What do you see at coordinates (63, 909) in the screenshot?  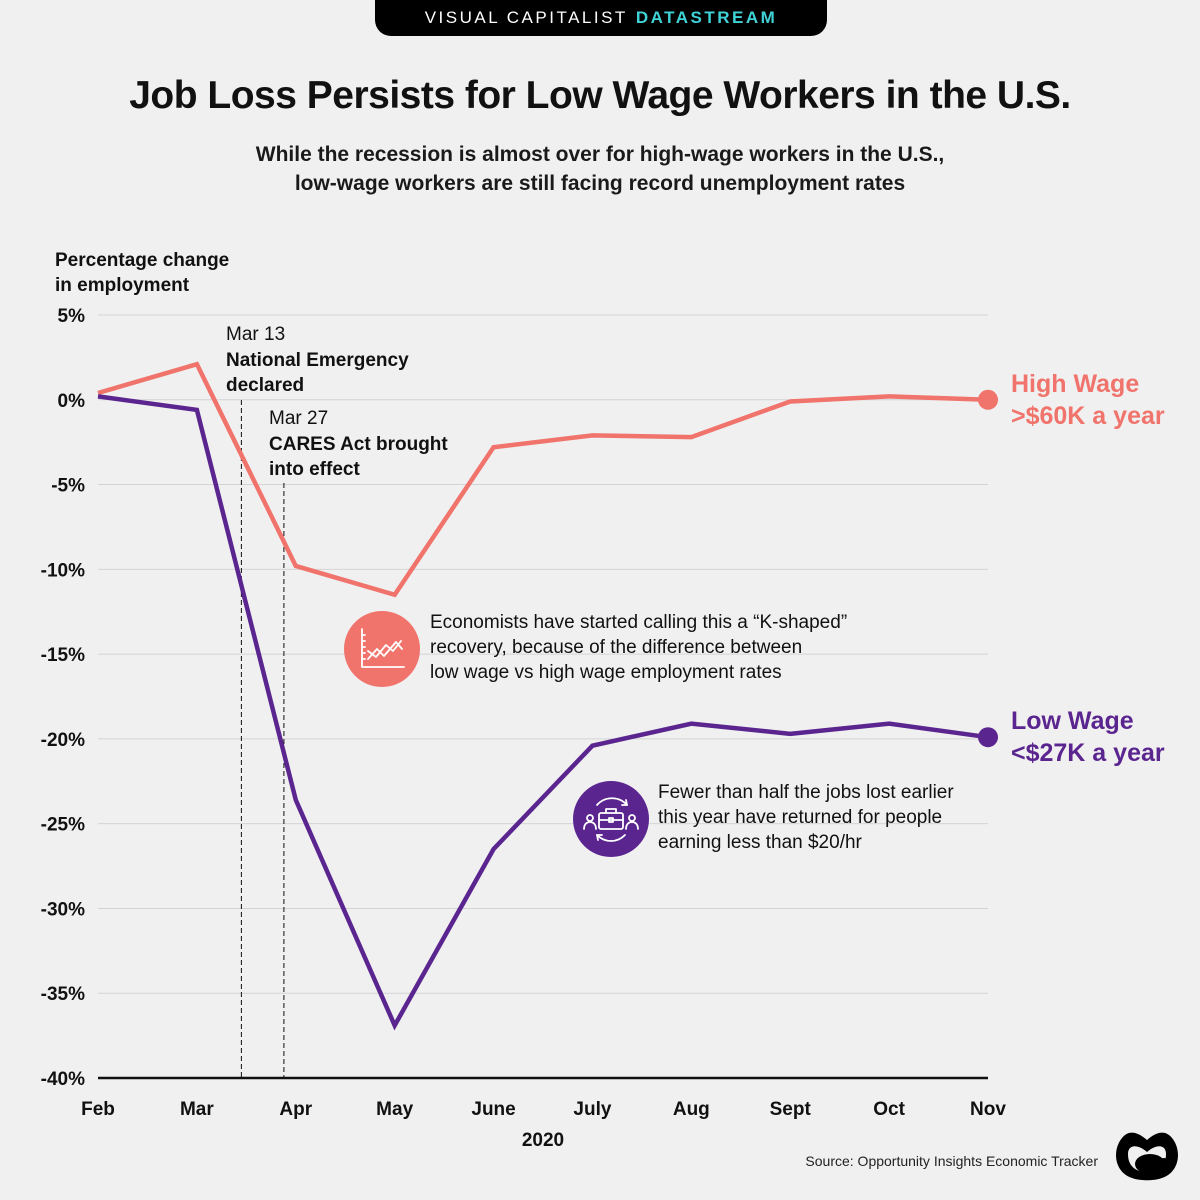 I see `y-tick-label: -30%` at bounding box center [63, 909].